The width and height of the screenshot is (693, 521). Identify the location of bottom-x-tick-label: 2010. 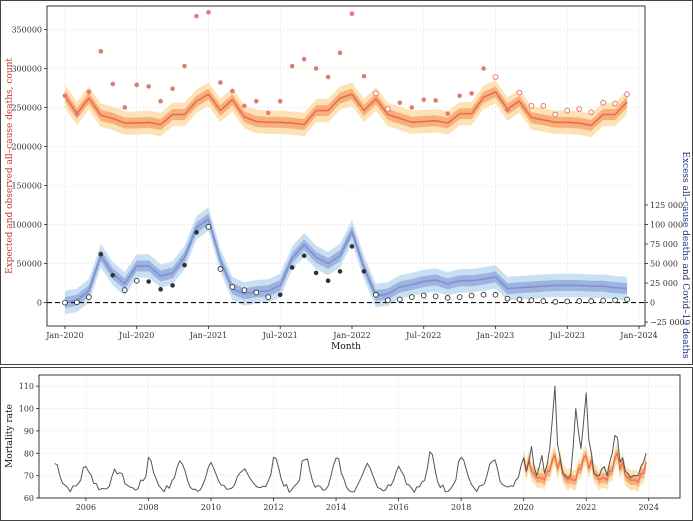
(211, 507).